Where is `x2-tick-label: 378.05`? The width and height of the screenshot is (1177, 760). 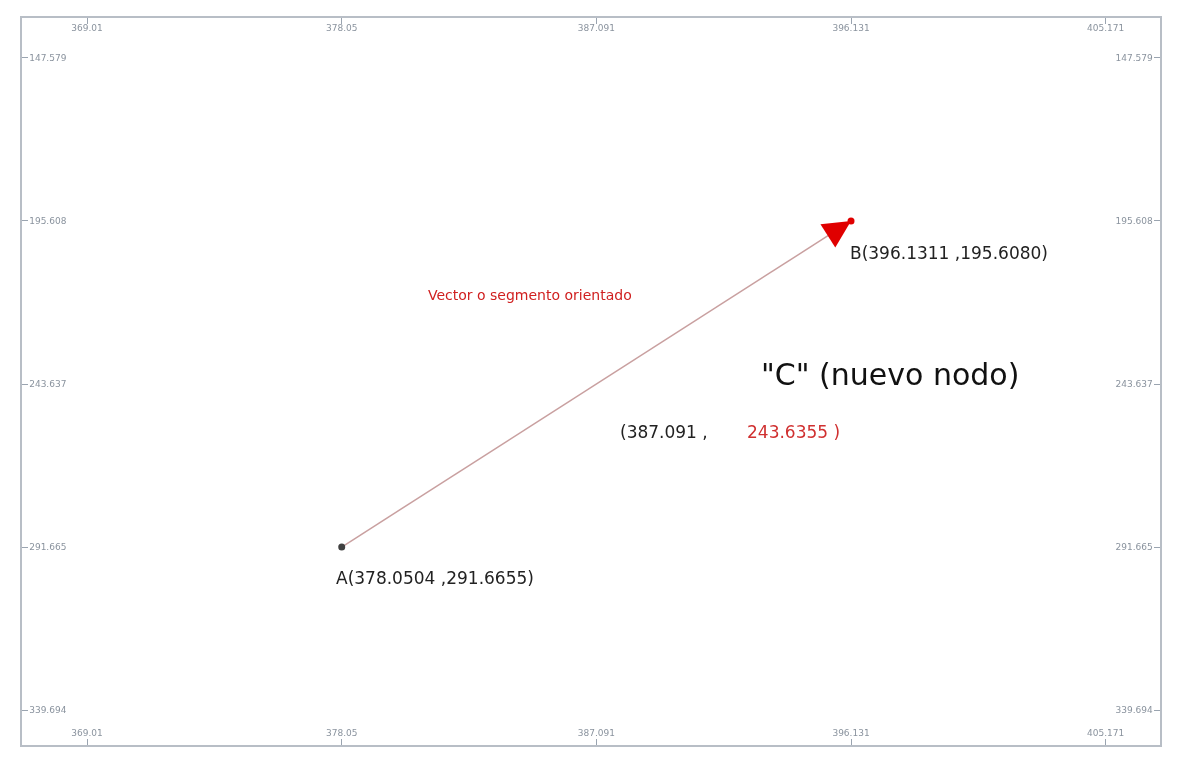 x2-tick-label: 378.05 is located at coordinates (341, 28).